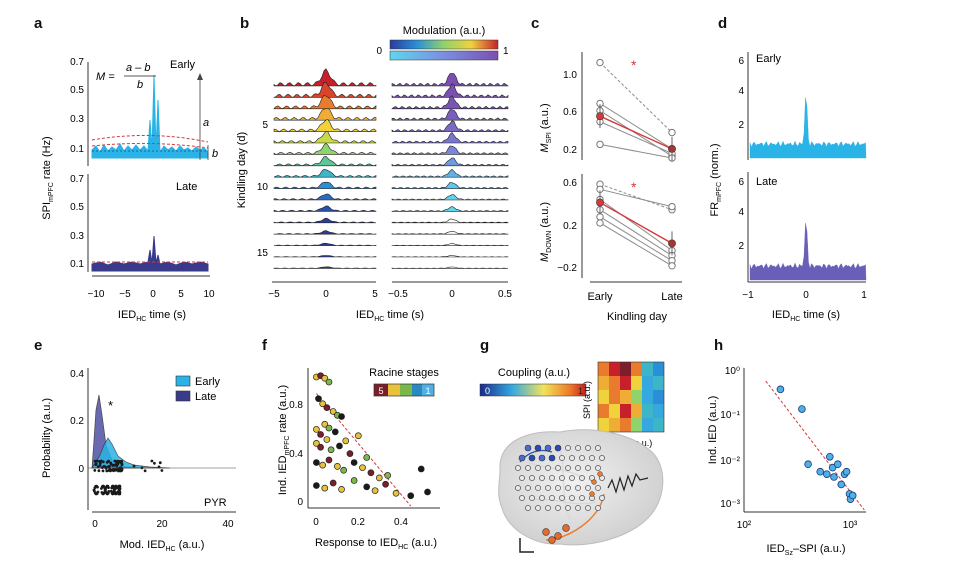 The height and width of the screenshot is (568, 960). I want to click on panel-d-xtick: 1, so click(864, 295).